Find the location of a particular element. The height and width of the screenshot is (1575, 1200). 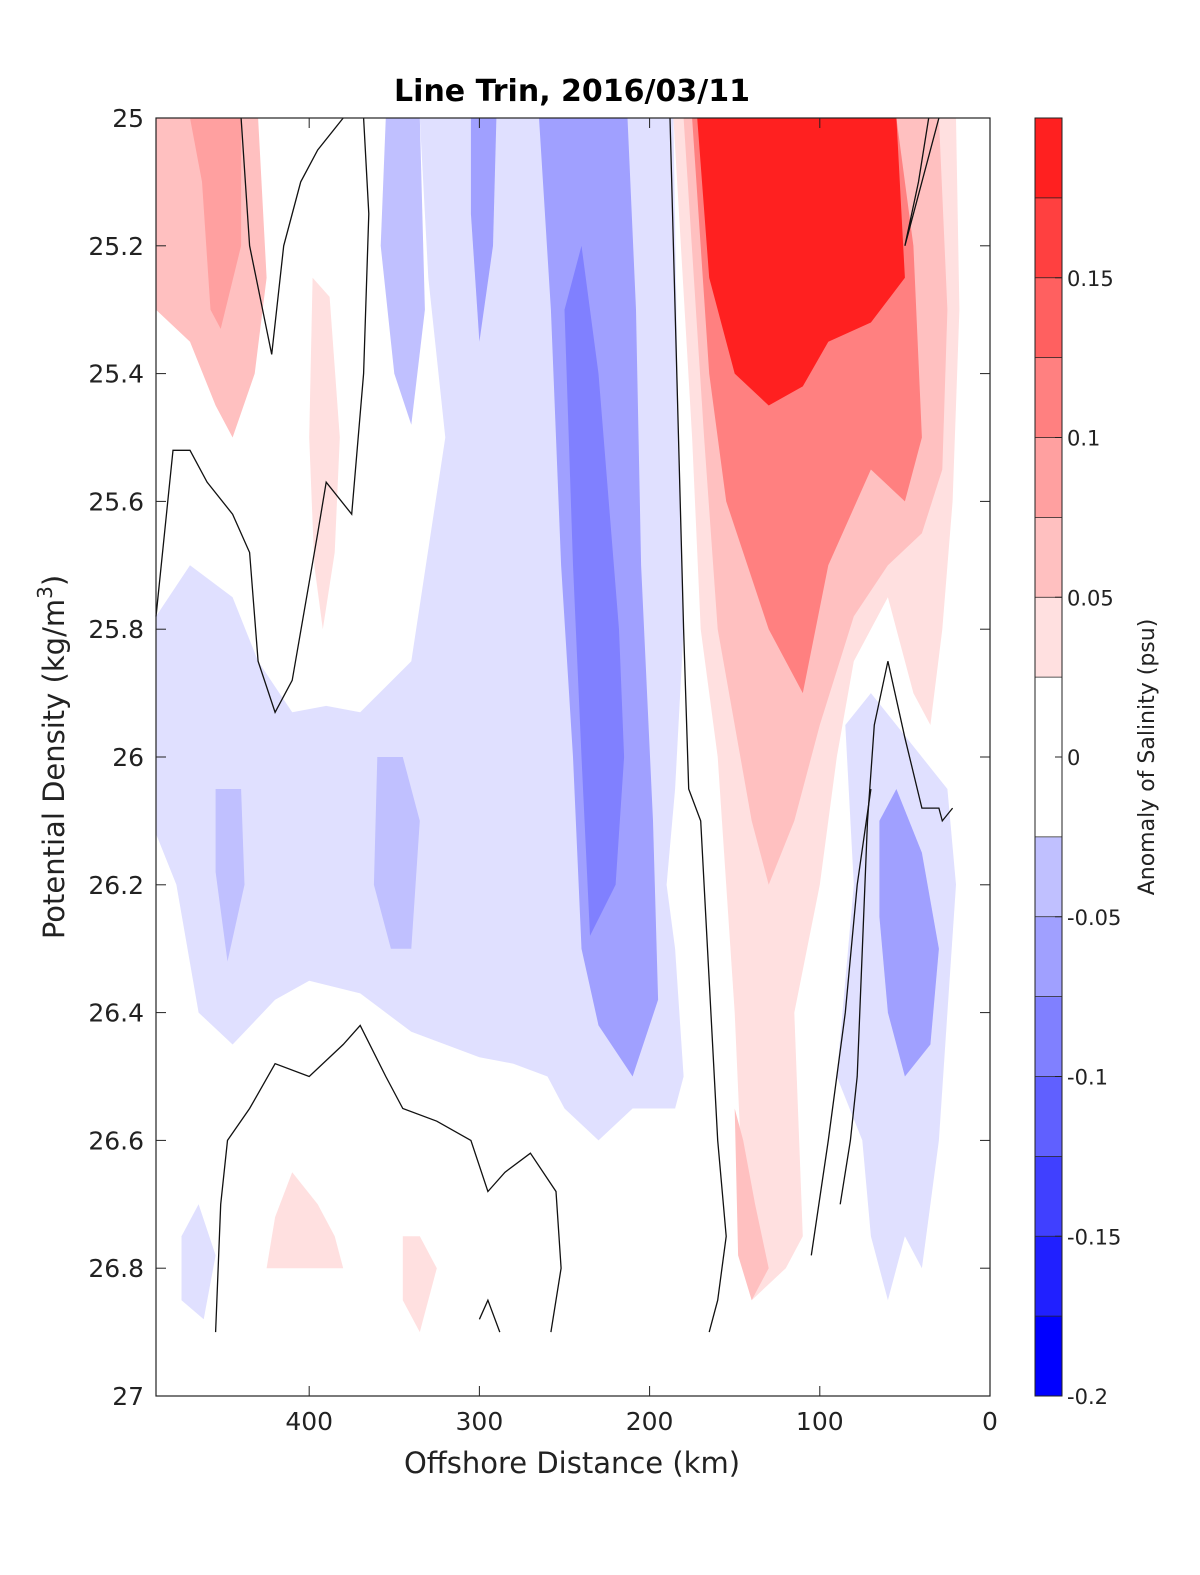

x-tick-label: 400 is located at coordinates (309, 1421).